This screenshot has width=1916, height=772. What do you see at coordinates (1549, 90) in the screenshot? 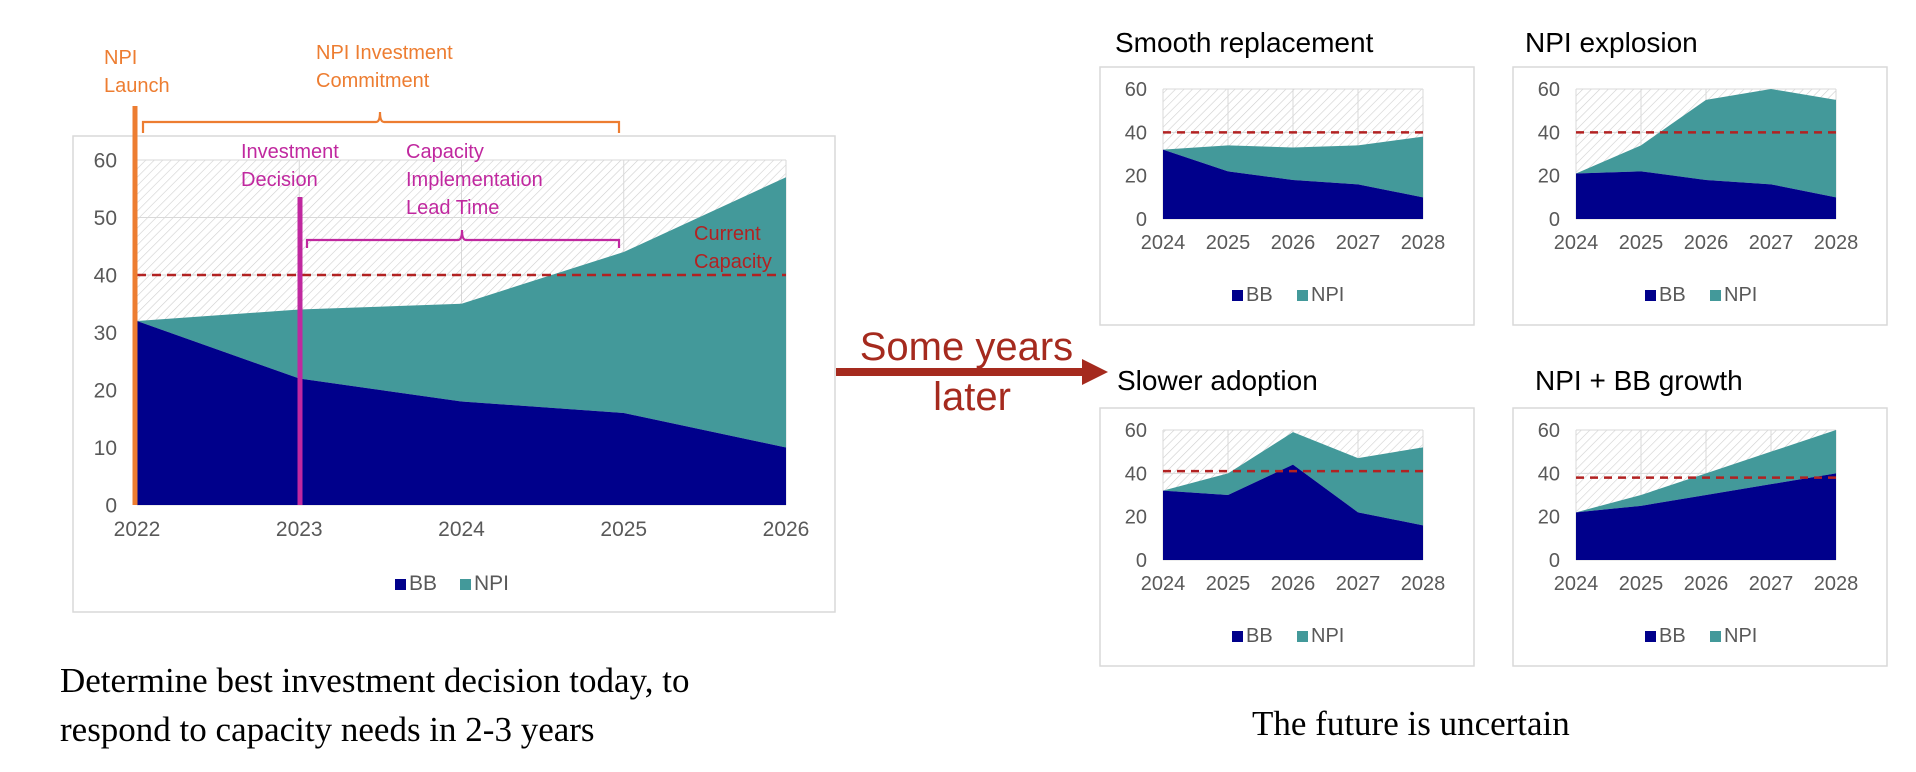
I see `scenario-chart-2-ytick-label-3: 60` at bounding box center [1549, 90].